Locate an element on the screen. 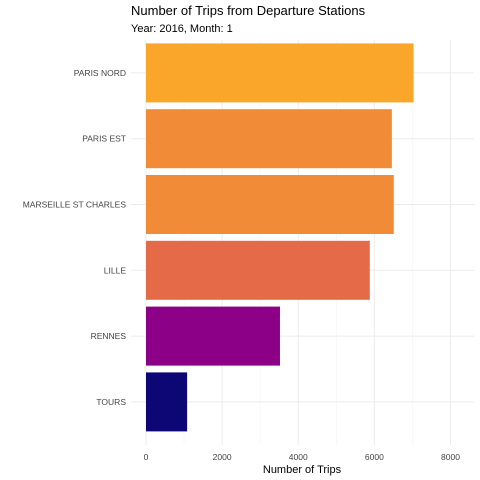 This screenshot has width=480, height=480. bar-paris-est is located at coordinates (269, 139).